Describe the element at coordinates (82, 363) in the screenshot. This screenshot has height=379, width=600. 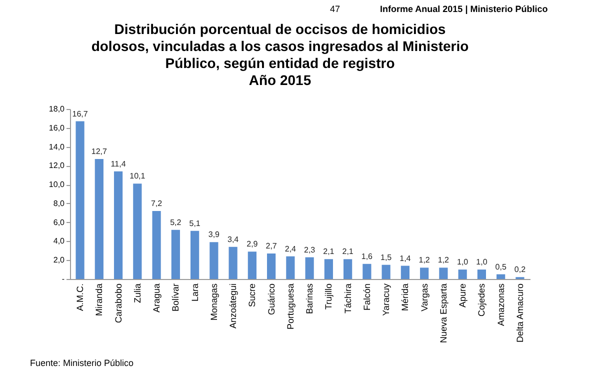
I see `source-note: Fuente: Ministerio Público` at that location.